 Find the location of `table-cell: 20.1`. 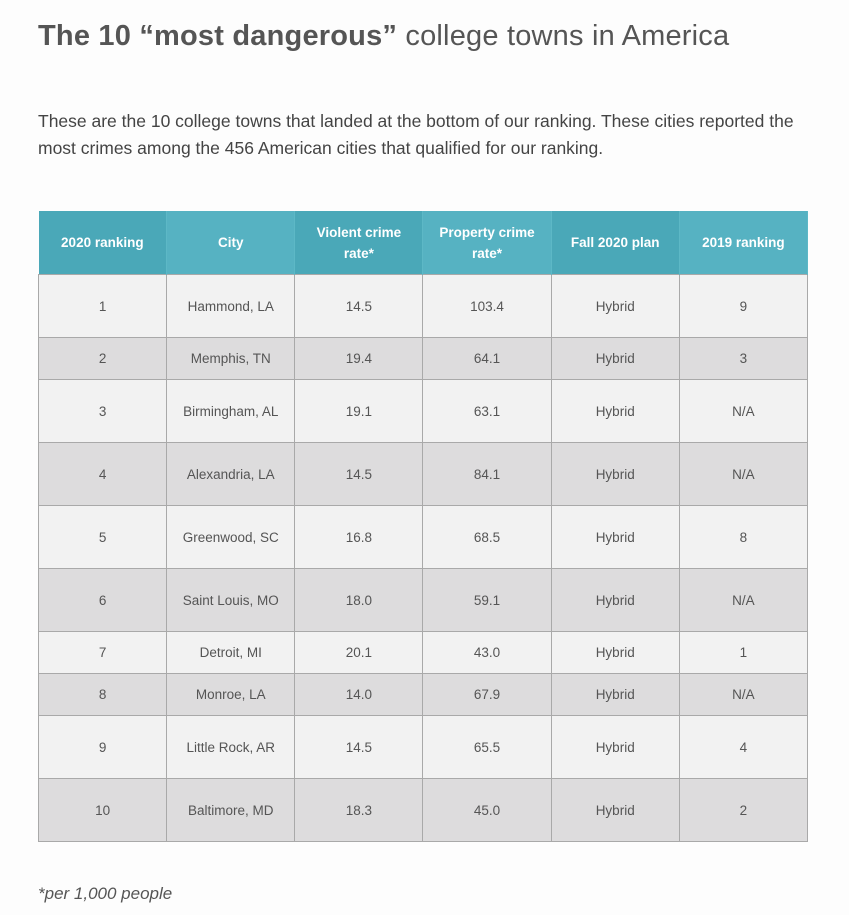

table-cell: 20.1 is located at coordinates (359, 652).